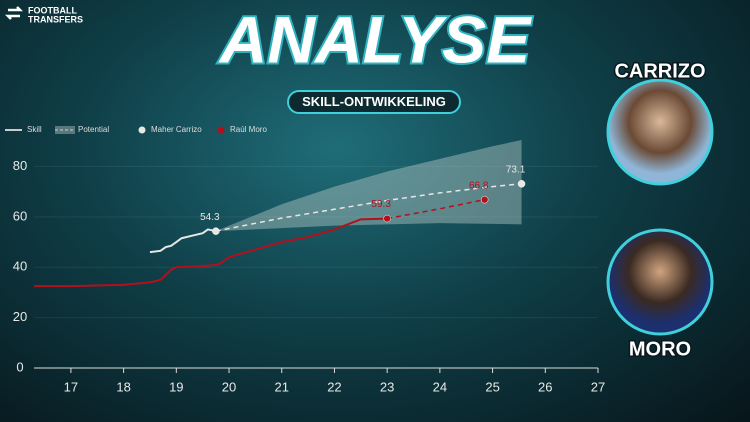  What do you see at coordinates (20, 215) in the screenshot?
I see `y-tick-label: 60` at bounding box center [20, 215].